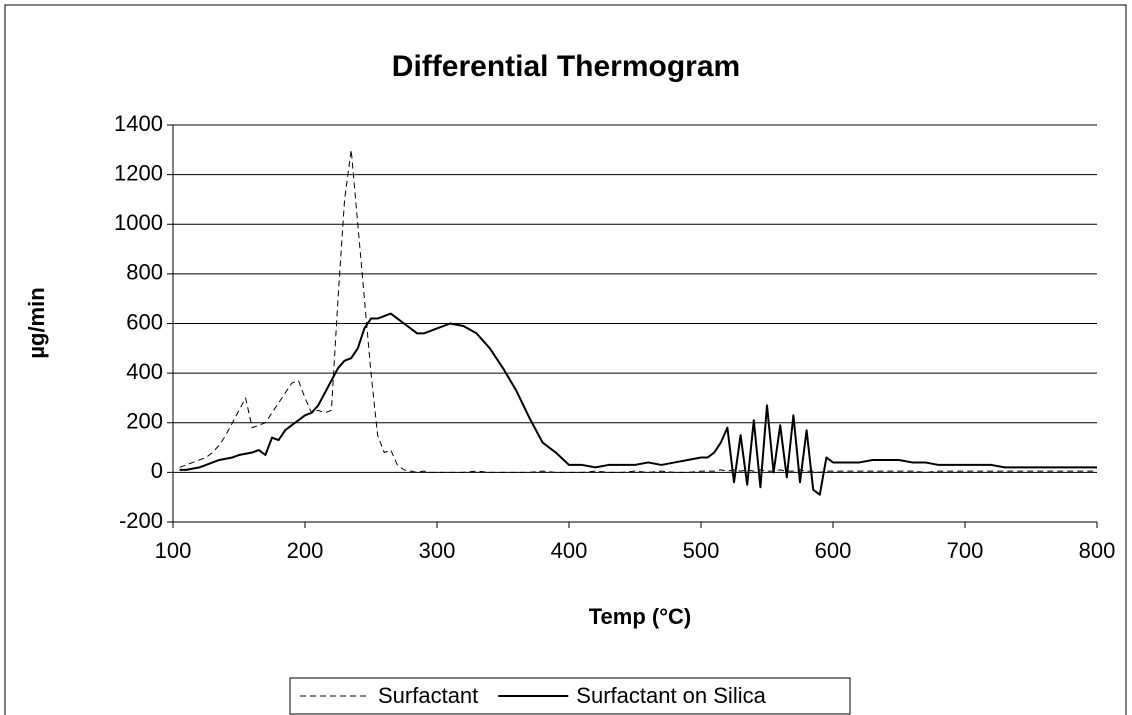 This screenshot has height=715, width=1132. I want to click on x-tick-label: 800, so click(1097, 550).